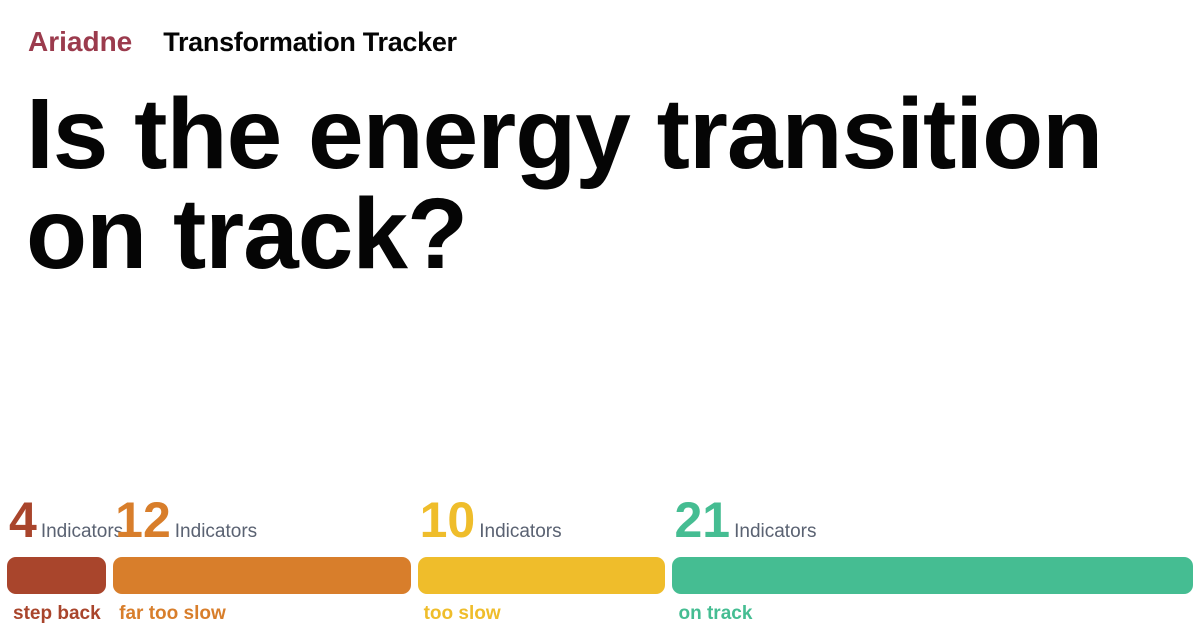 The height and width of the screenshot is (630, 1200). I want to click on indicator-group-far-too-slow: 12 Indicators far too slow, so click(262, 558).